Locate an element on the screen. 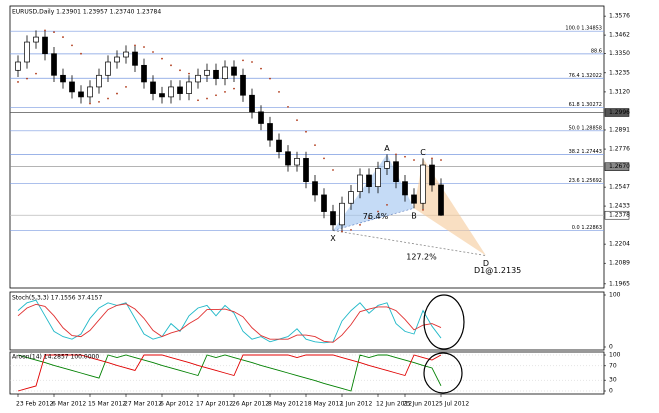  y-tick-label: 1.3576 is located at coordinates (619, 16).